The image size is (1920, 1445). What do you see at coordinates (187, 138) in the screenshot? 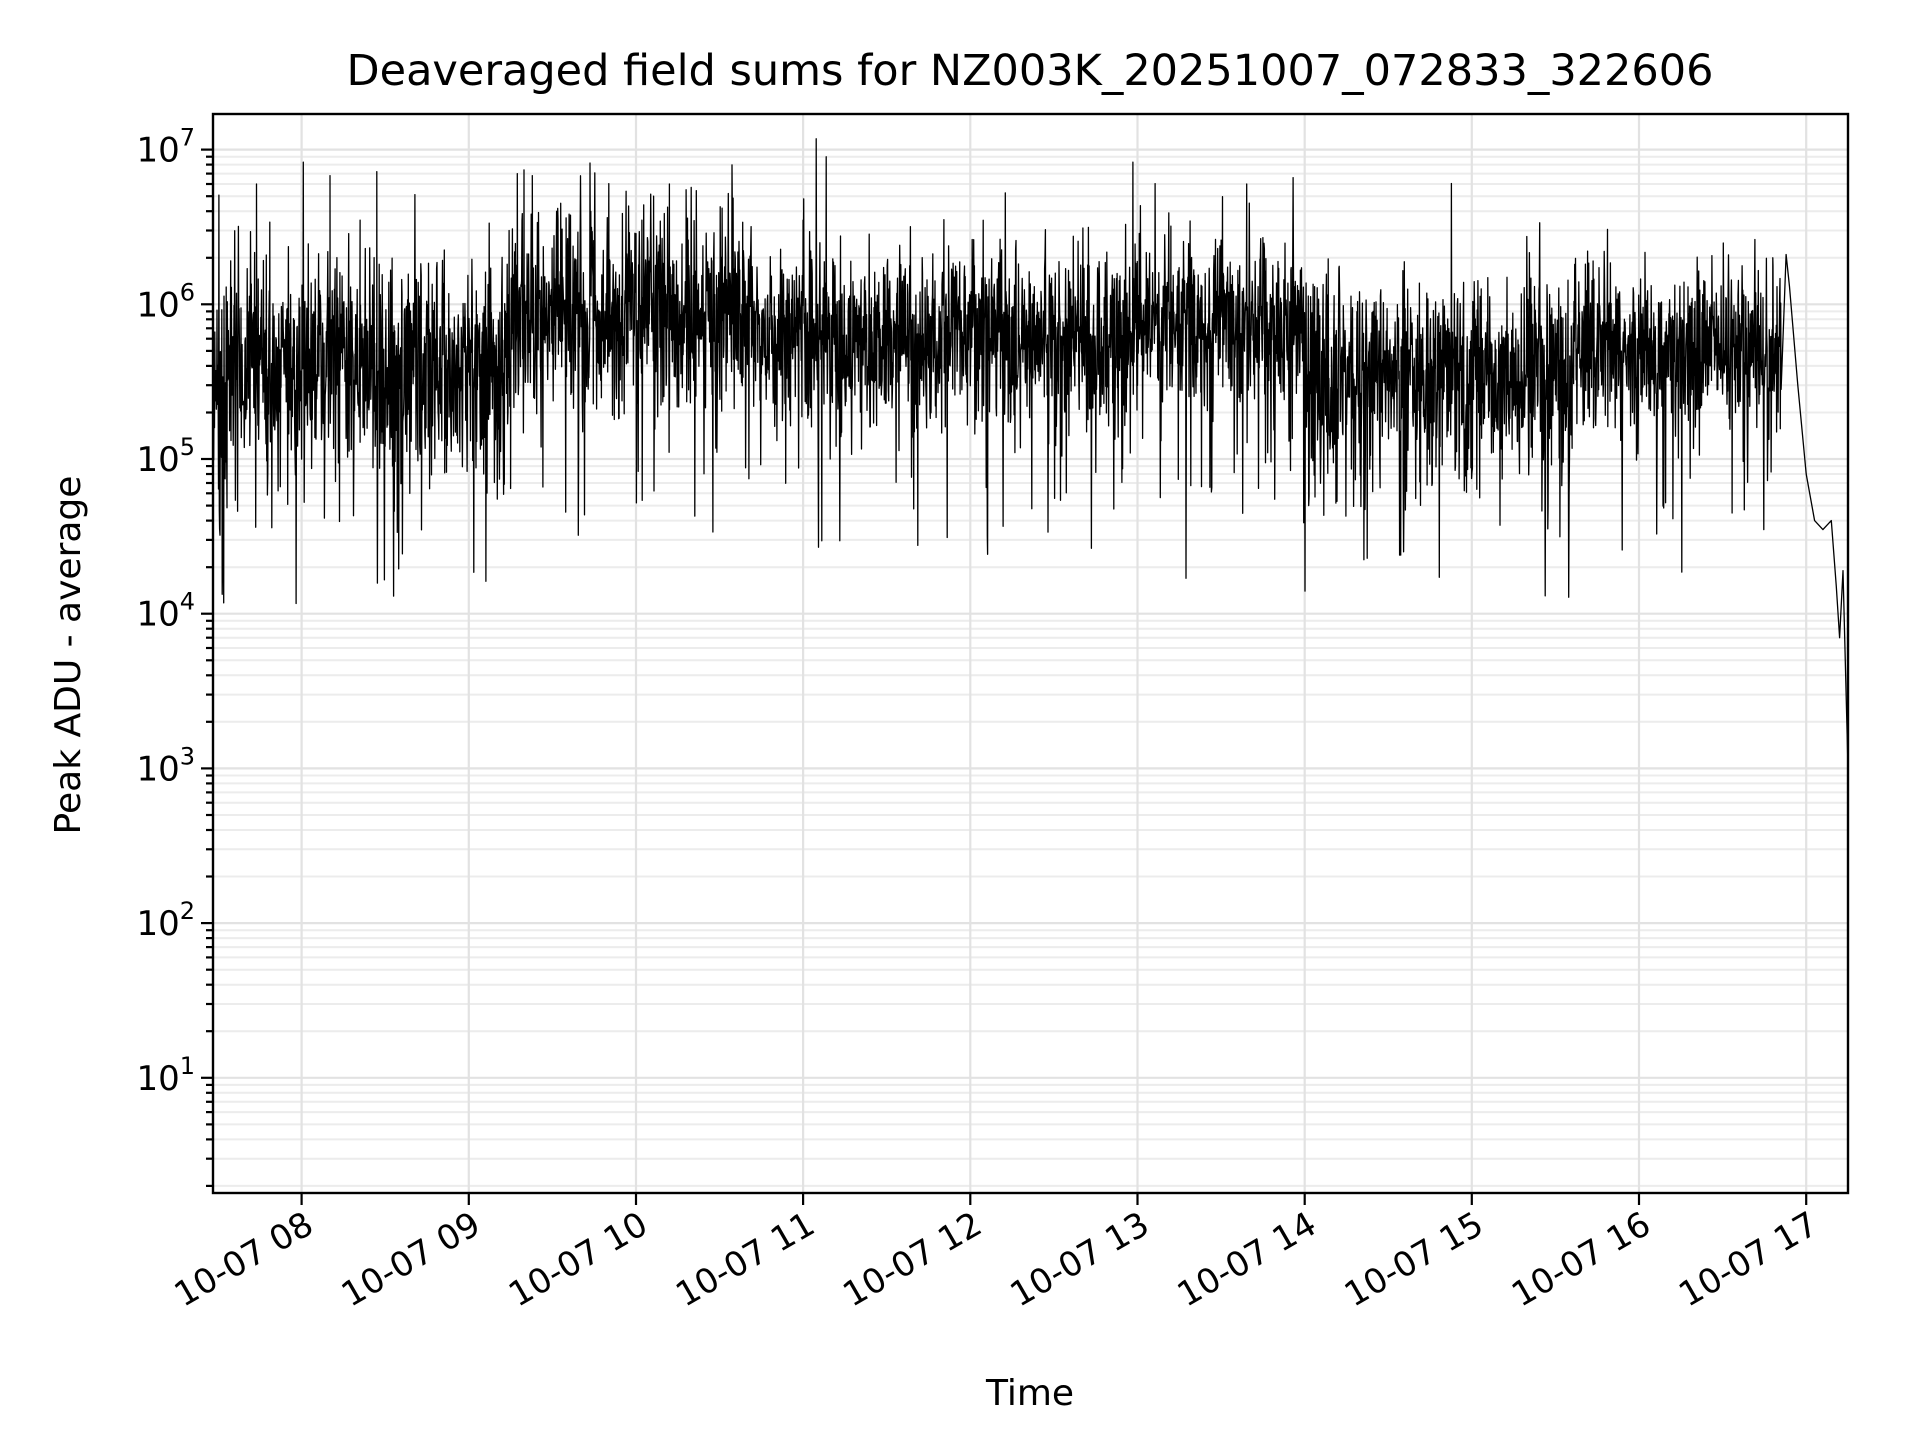
I see `y-tick-exponent: 7` at bounding box center [187, 138].